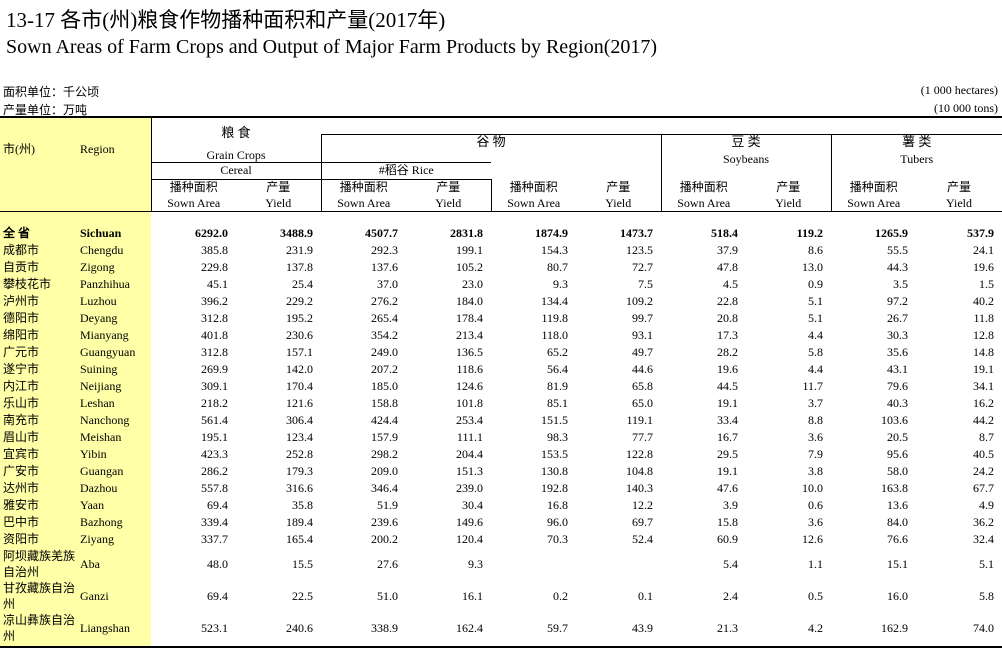  Describe the element at coordinates (815, 250) in the screenshot. I see `cell-value: 8.6` at that location.